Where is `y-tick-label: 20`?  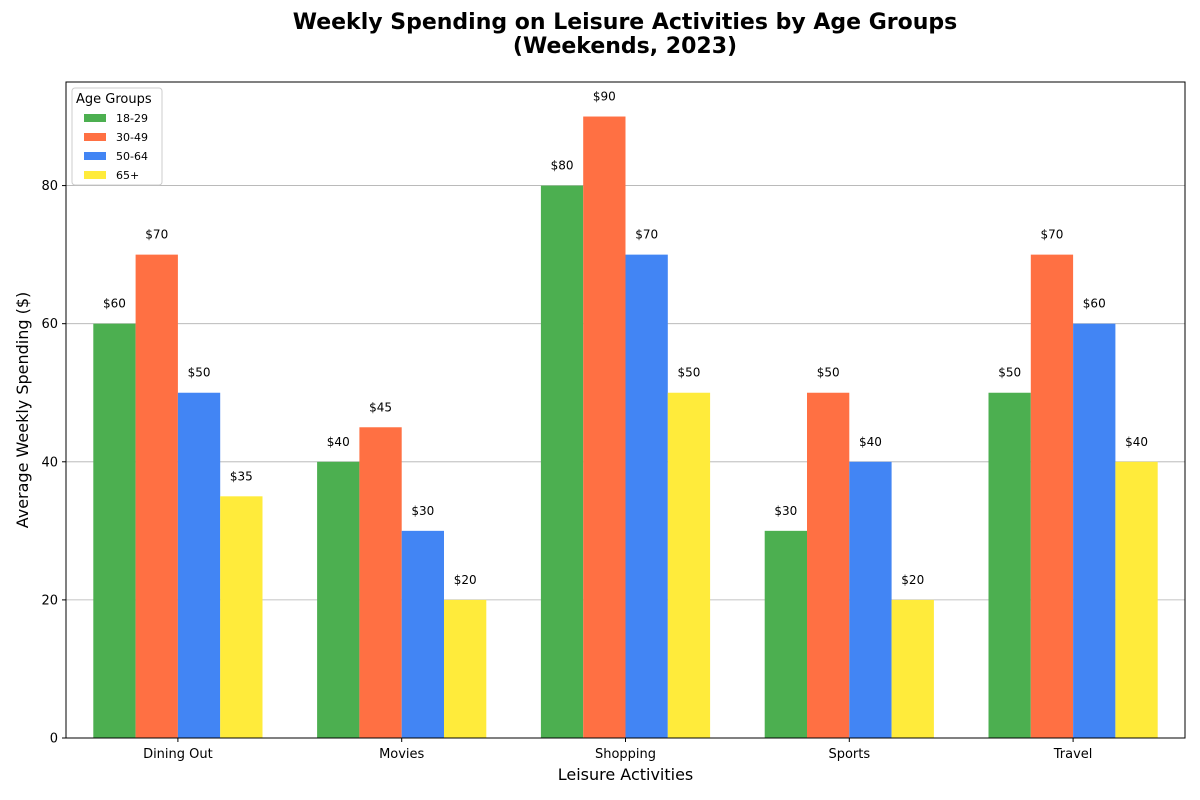 y-tick-label: 20 is located at coordinates (49, 600).